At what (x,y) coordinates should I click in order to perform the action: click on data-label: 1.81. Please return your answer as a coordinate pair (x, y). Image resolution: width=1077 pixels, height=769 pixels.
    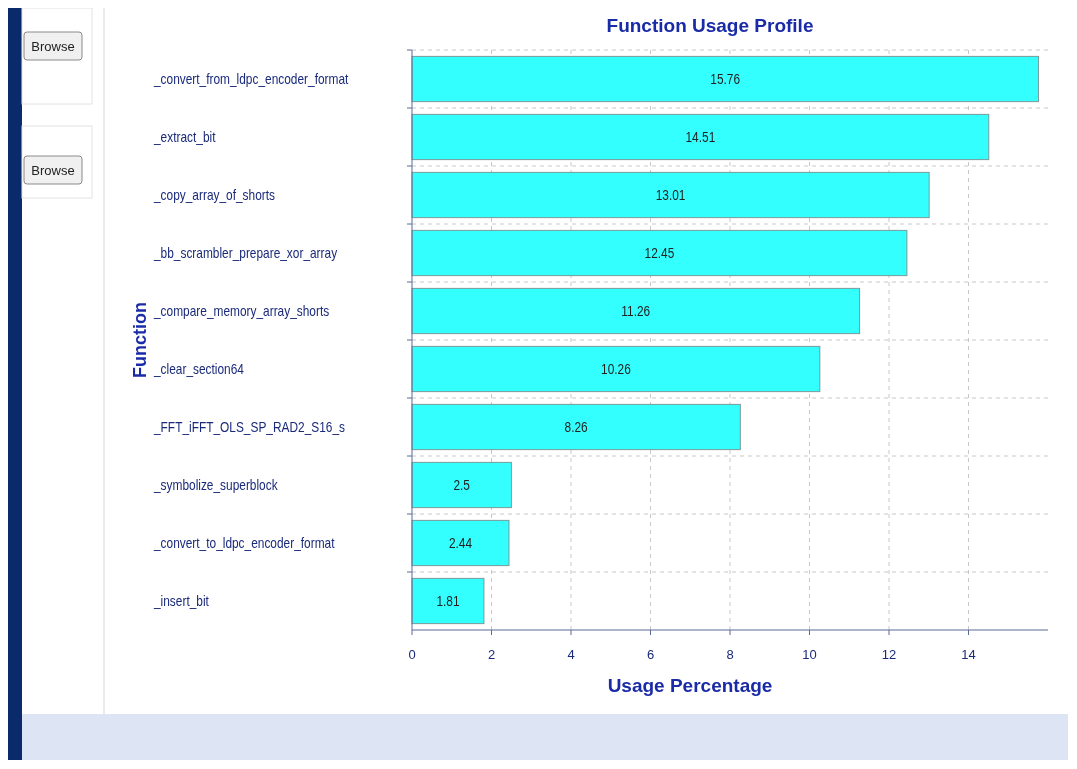
    Looking at the image, I should click on (448, 601).